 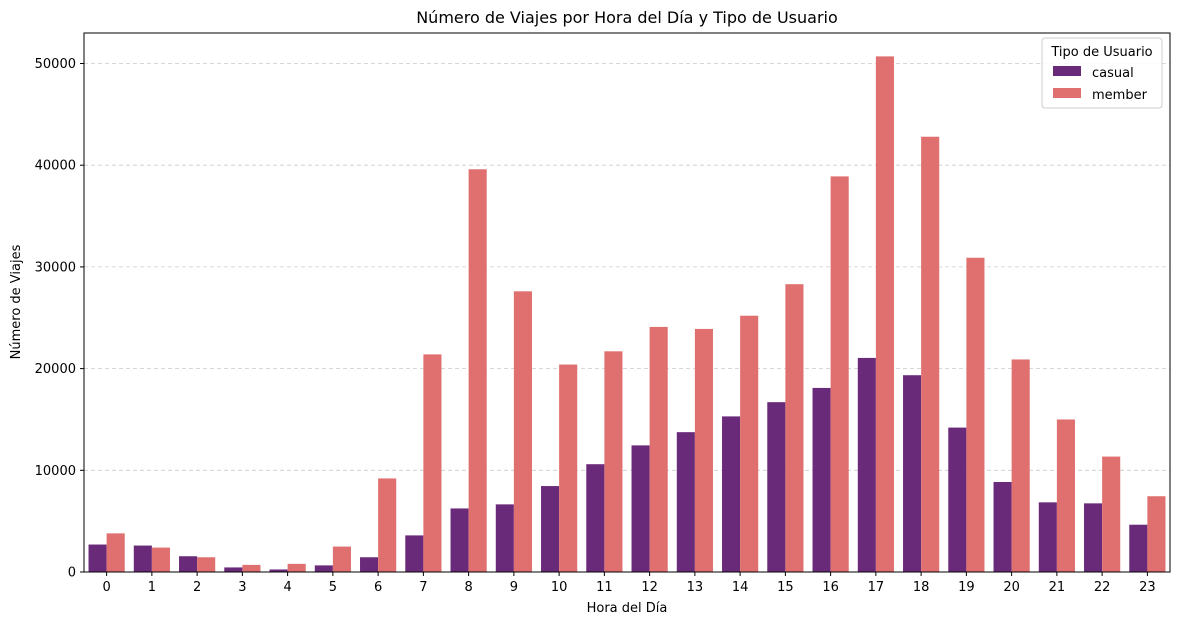 What do you see at coordinates (1147, 587) in the screenshot?
I see `x-tick-label: 23` at bounding box center [1147, 587].